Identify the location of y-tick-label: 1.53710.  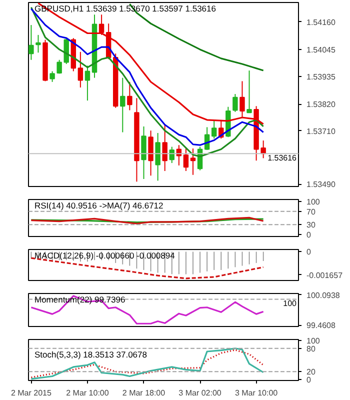
(321, 131).